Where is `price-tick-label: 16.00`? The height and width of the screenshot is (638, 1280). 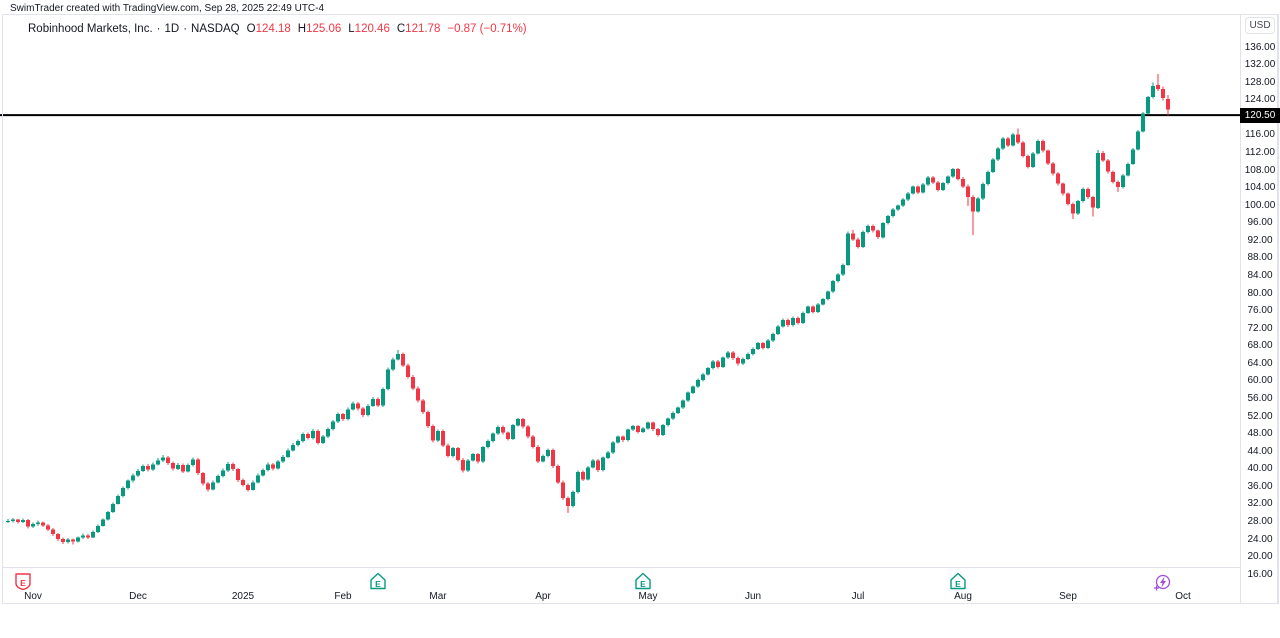
price-tick-label: 16.00 is located at coordinates (1260, 574).